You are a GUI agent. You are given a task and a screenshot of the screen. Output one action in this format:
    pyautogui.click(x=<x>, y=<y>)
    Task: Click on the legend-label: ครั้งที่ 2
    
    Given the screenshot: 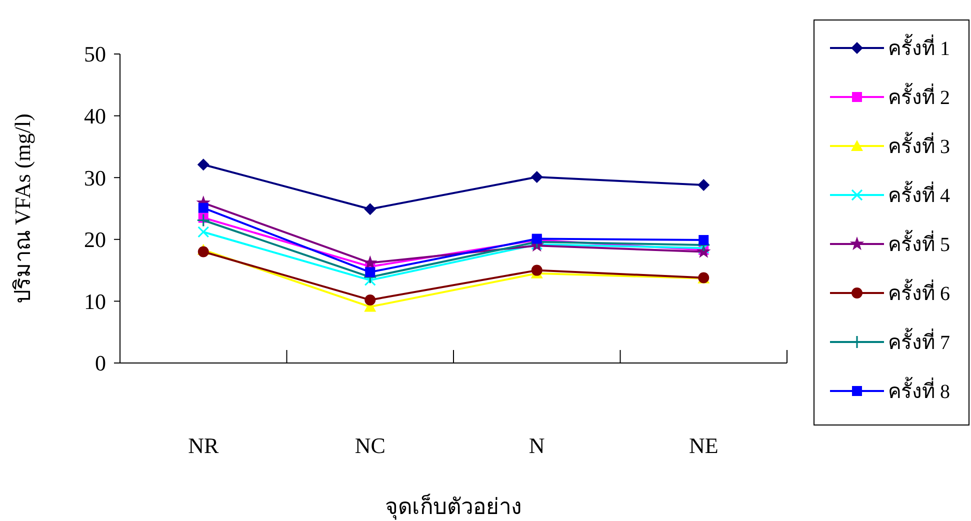 What is the action you would take?
    pyautogui.click(x=919, y=96)
    